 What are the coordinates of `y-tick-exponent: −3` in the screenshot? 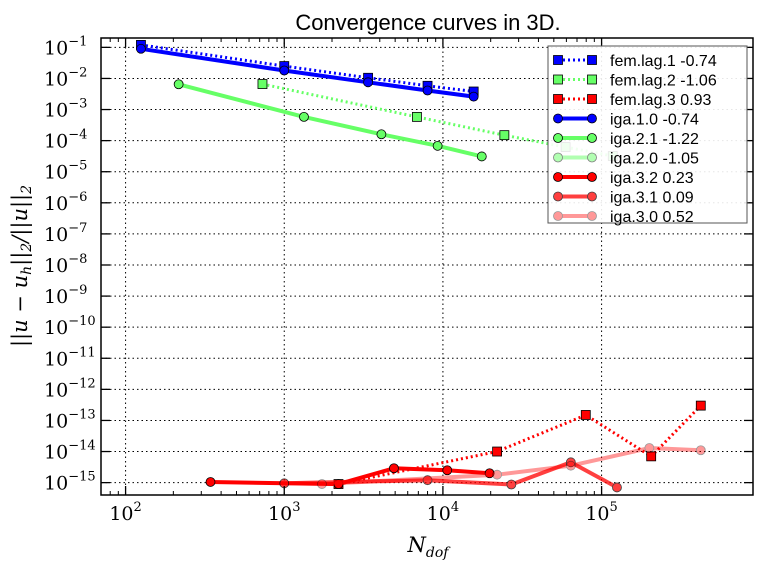 It's located at (77, 104).